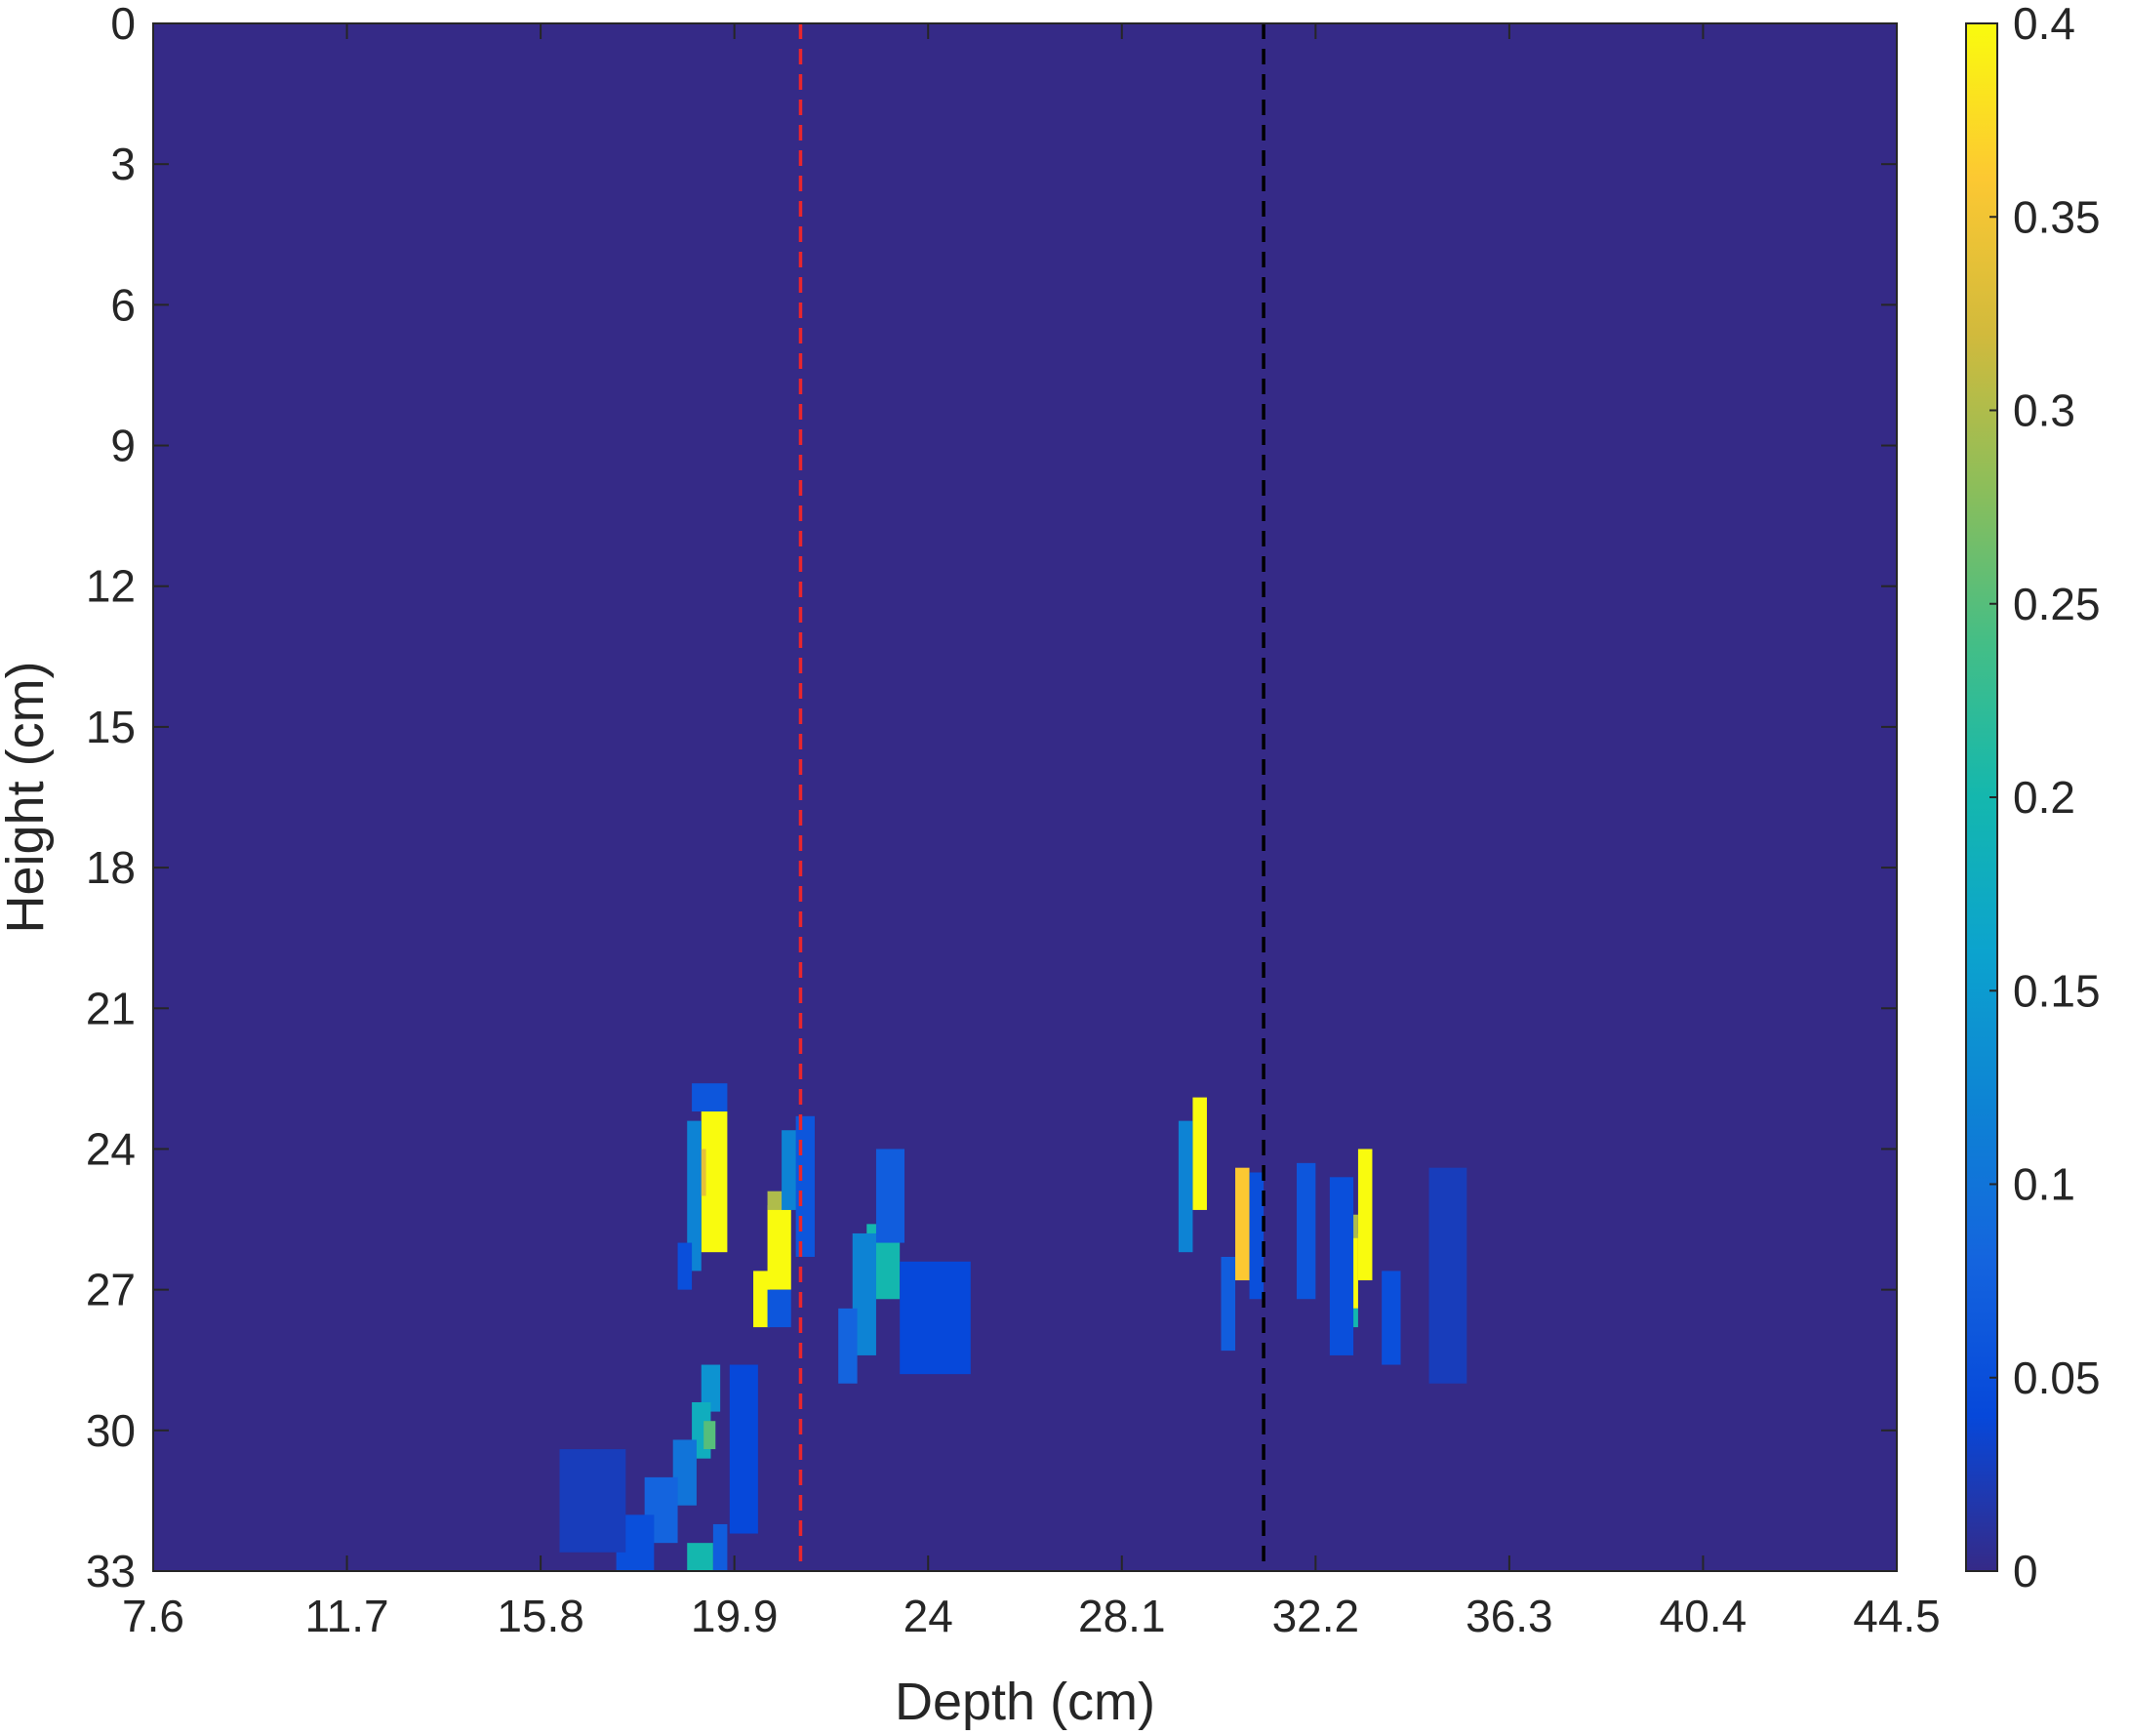 The image size is (2129, 1736). I want to click on y-tick-label: 30, so click(111, 1430).